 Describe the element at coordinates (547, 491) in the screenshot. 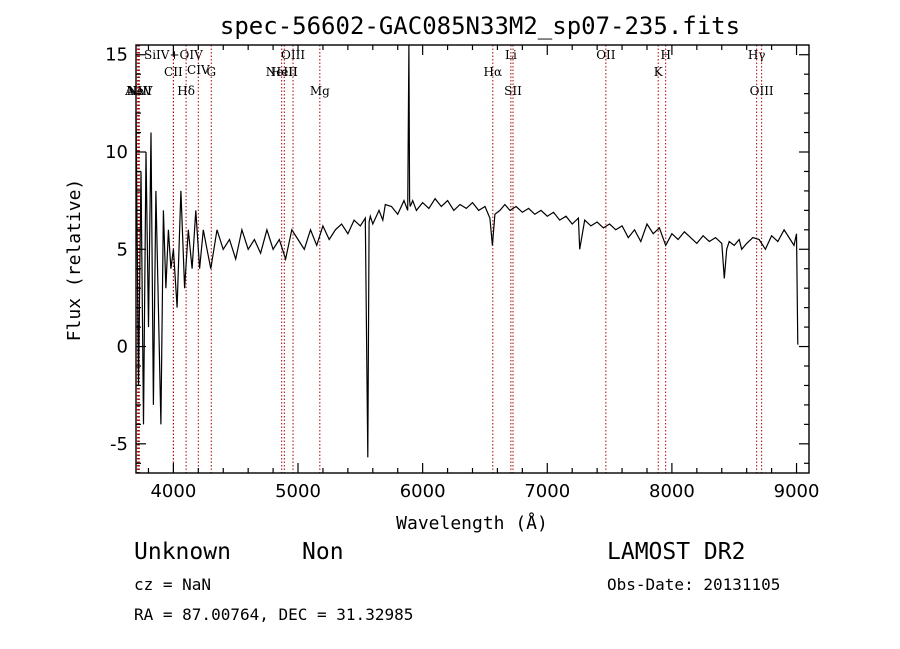

I see `x-tick-label: 7000` at that location.